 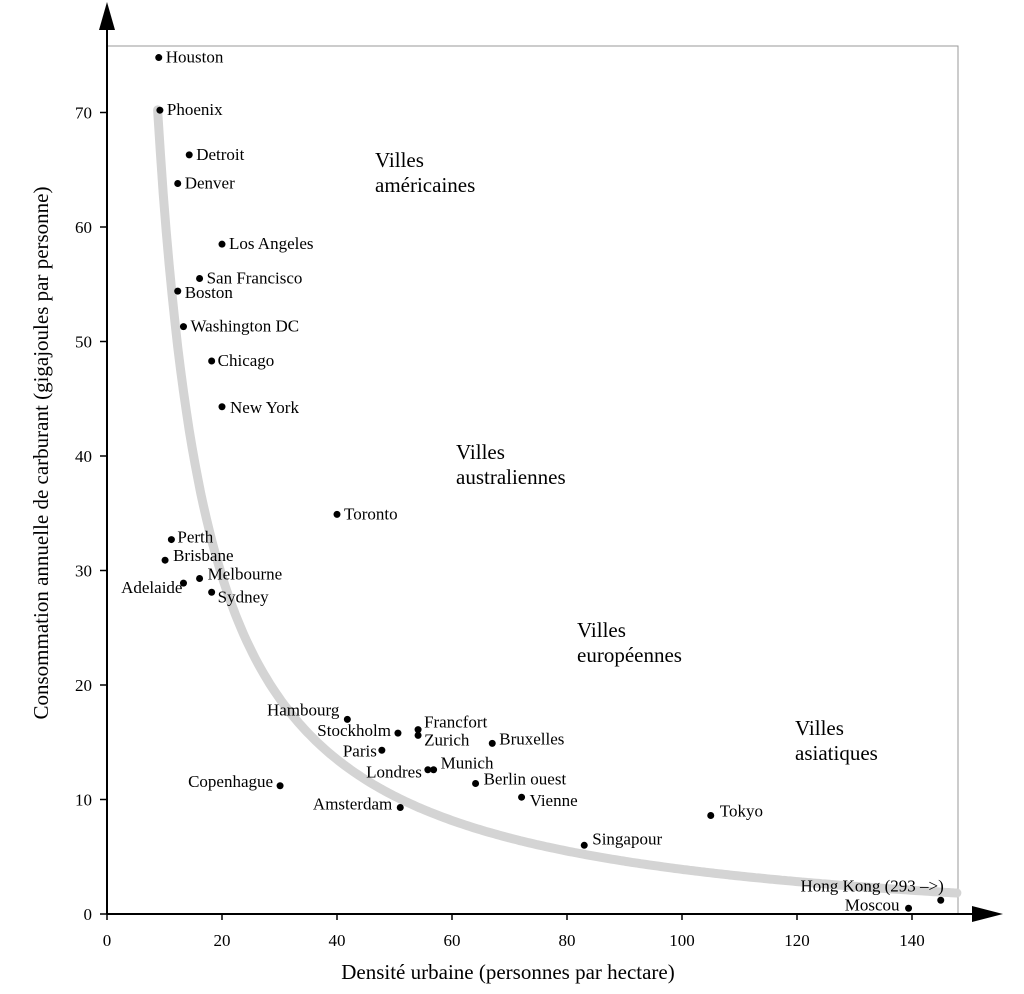 What do you see at coordinates (337, 940) in the screenshot?
I see `x-tick-label: 40` at bounding box center [337, 940].